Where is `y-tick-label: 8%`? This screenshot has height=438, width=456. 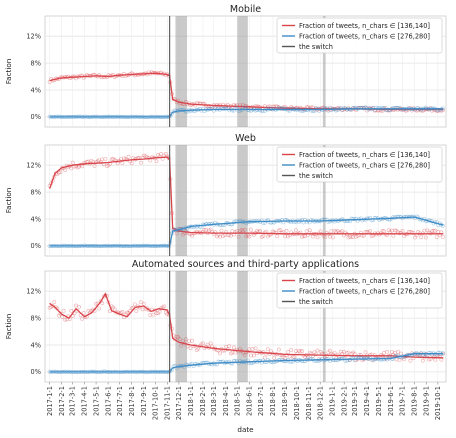
y-tick-label: 8% is located at coordinates (36, 63).